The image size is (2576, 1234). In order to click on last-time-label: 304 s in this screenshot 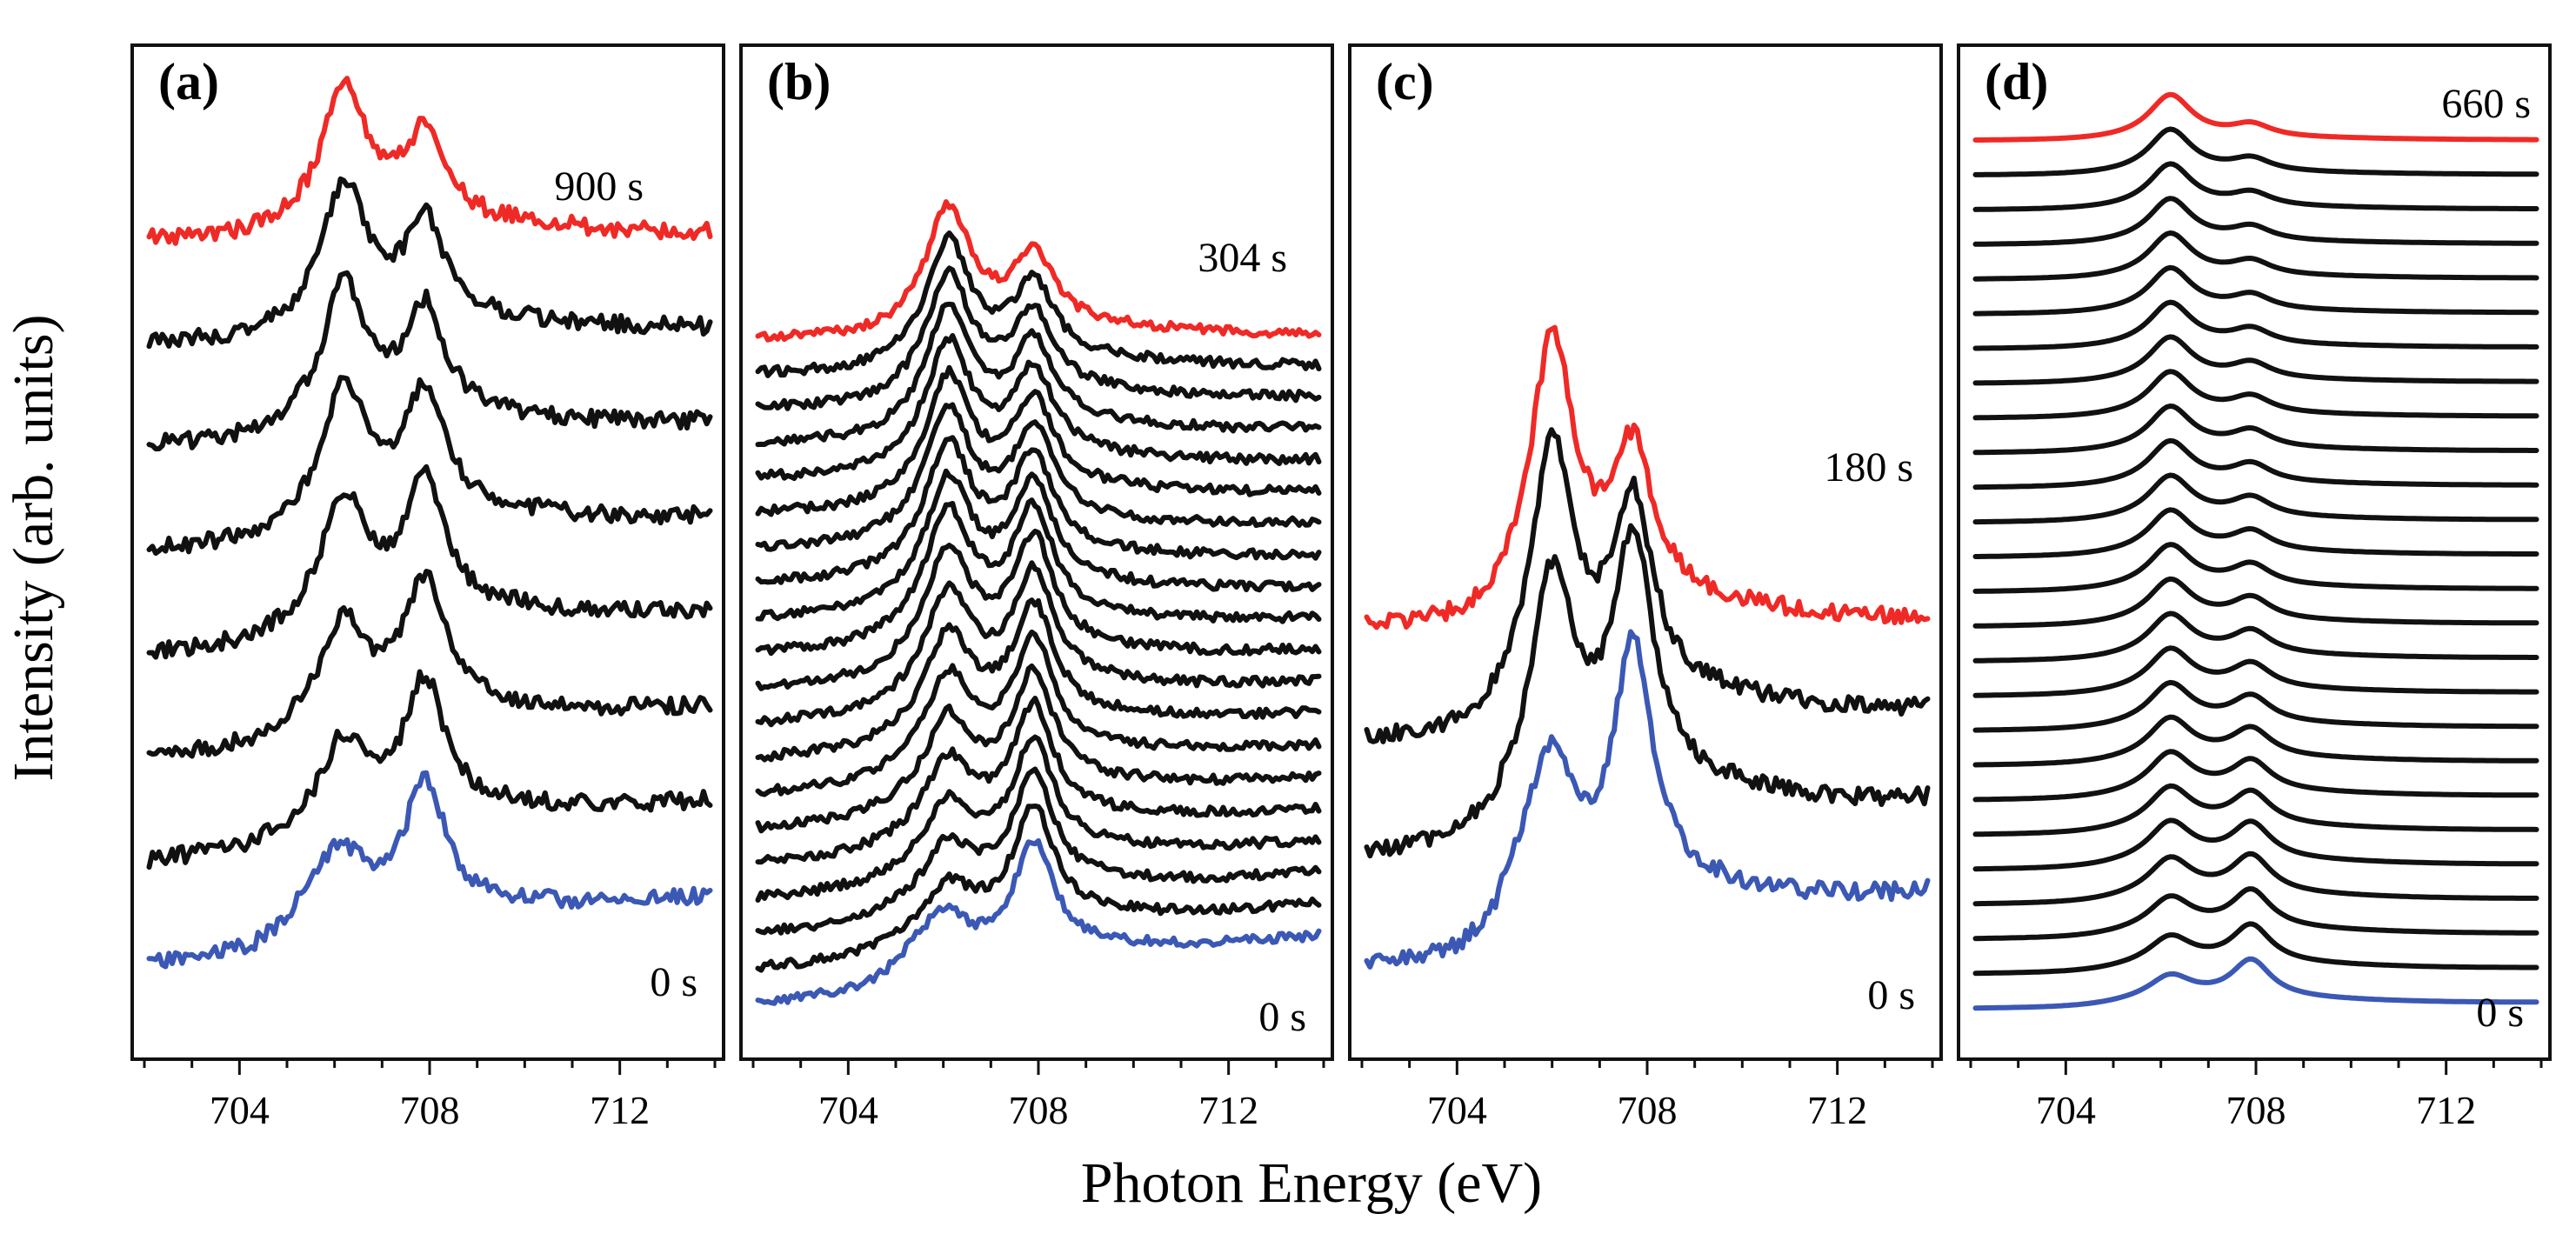, I will do `click(1242, 258)`.